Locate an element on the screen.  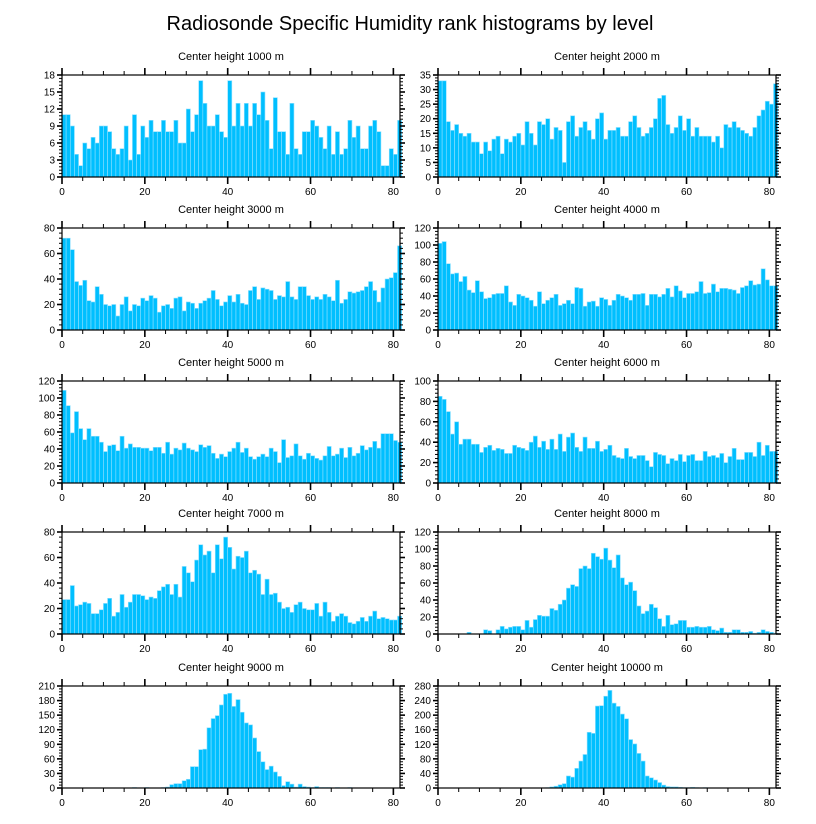
y-tick-label: 100 is located at coordinates (422, 382).